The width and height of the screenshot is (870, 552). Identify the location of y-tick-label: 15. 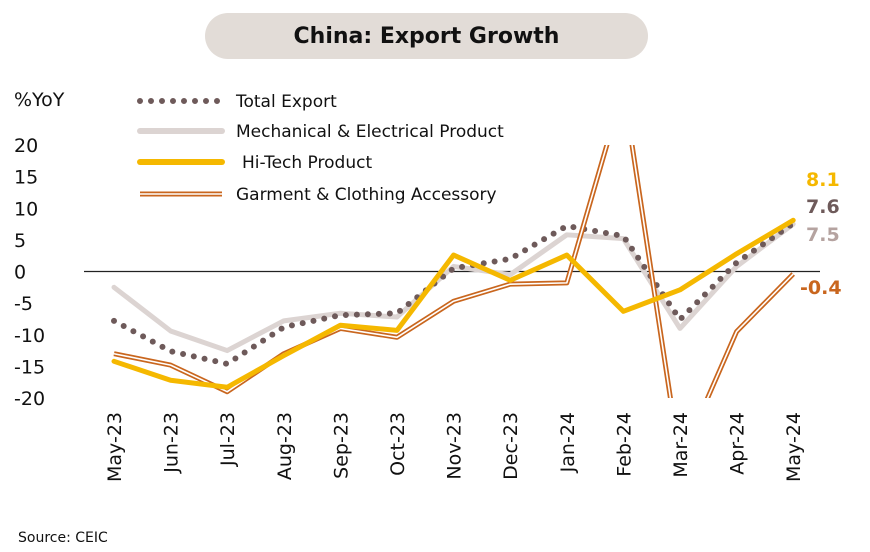
(26, 178).